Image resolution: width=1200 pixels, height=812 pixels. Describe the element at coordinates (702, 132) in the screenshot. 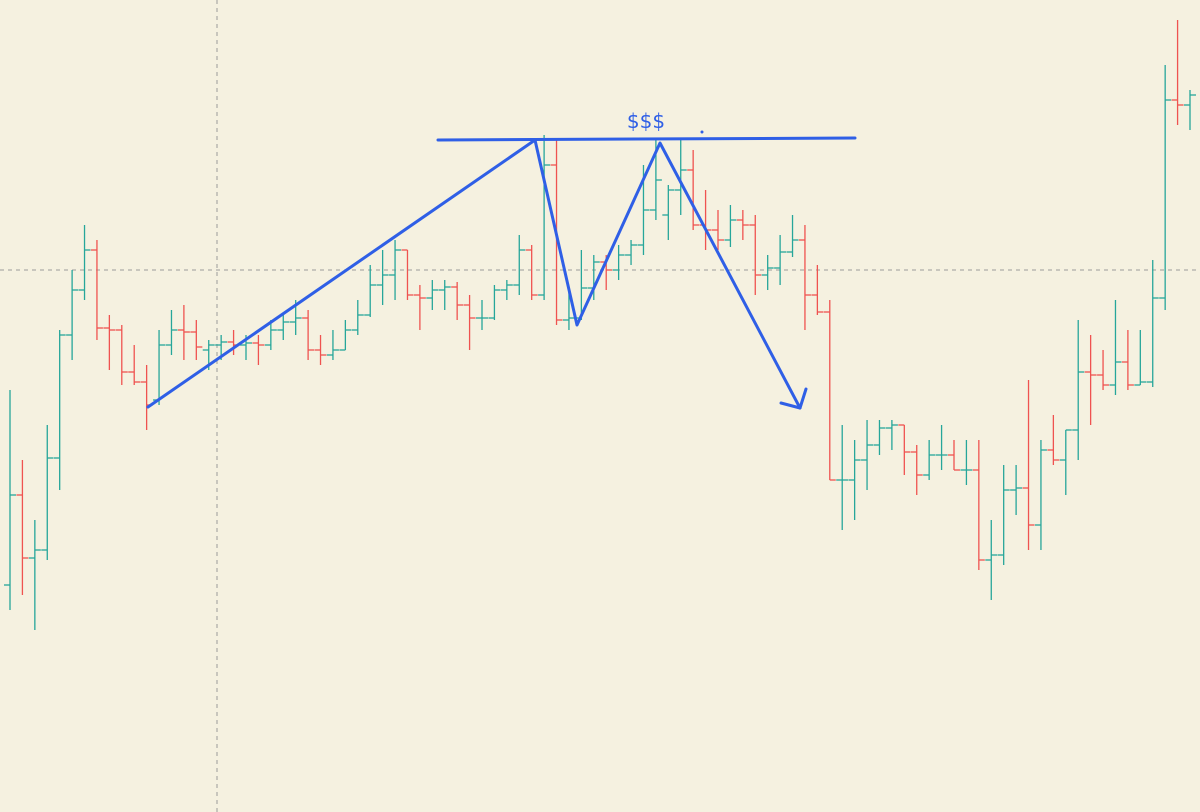

I see `dot` at that location.